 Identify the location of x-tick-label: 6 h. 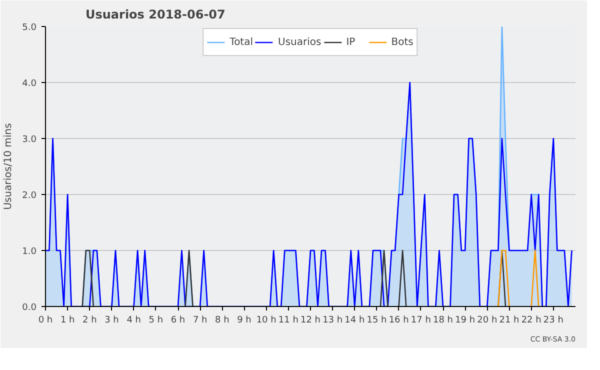
(178, 321).